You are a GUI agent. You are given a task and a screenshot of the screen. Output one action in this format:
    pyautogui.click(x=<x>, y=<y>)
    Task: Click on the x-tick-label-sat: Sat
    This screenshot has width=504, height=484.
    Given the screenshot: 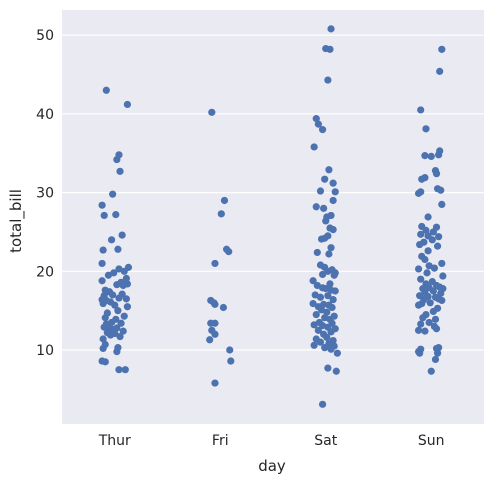 What is the action you would take?
    pyautogui.click(x=325, y=441)
    